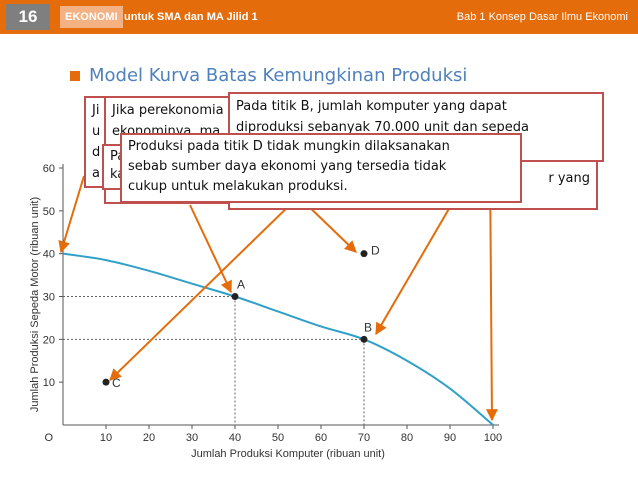 This screenshot has width=638, height=478. I want to click on point-label-a: A, so click(241, 285).